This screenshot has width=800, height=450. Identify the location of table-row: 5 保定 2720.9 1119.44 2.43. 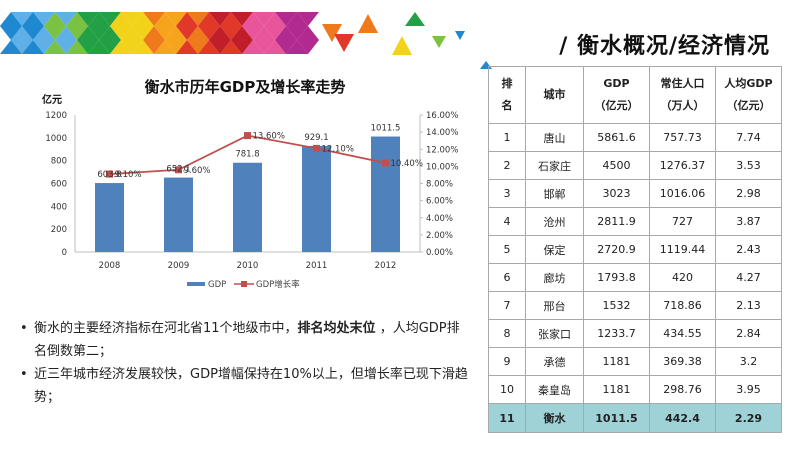
(635, 249).